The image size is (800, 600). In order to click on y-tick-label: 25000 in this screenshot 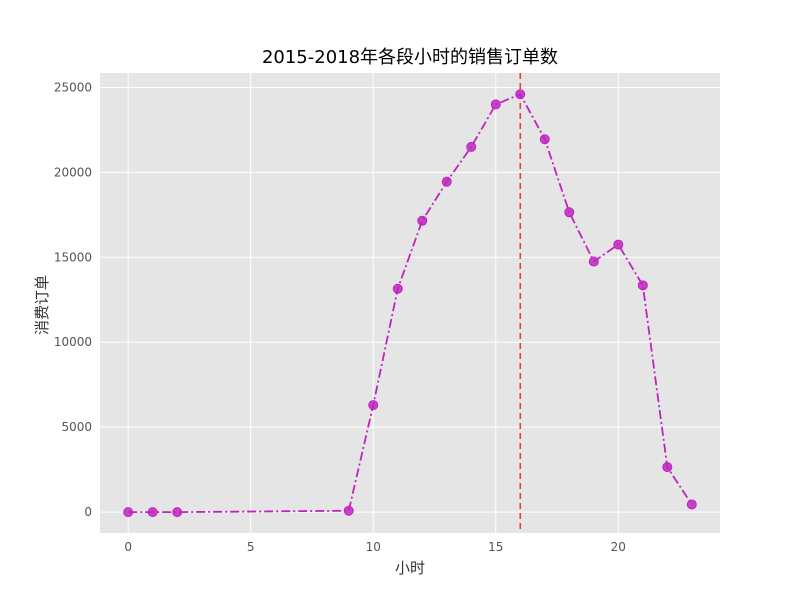, I will do `click(73, 87)`.